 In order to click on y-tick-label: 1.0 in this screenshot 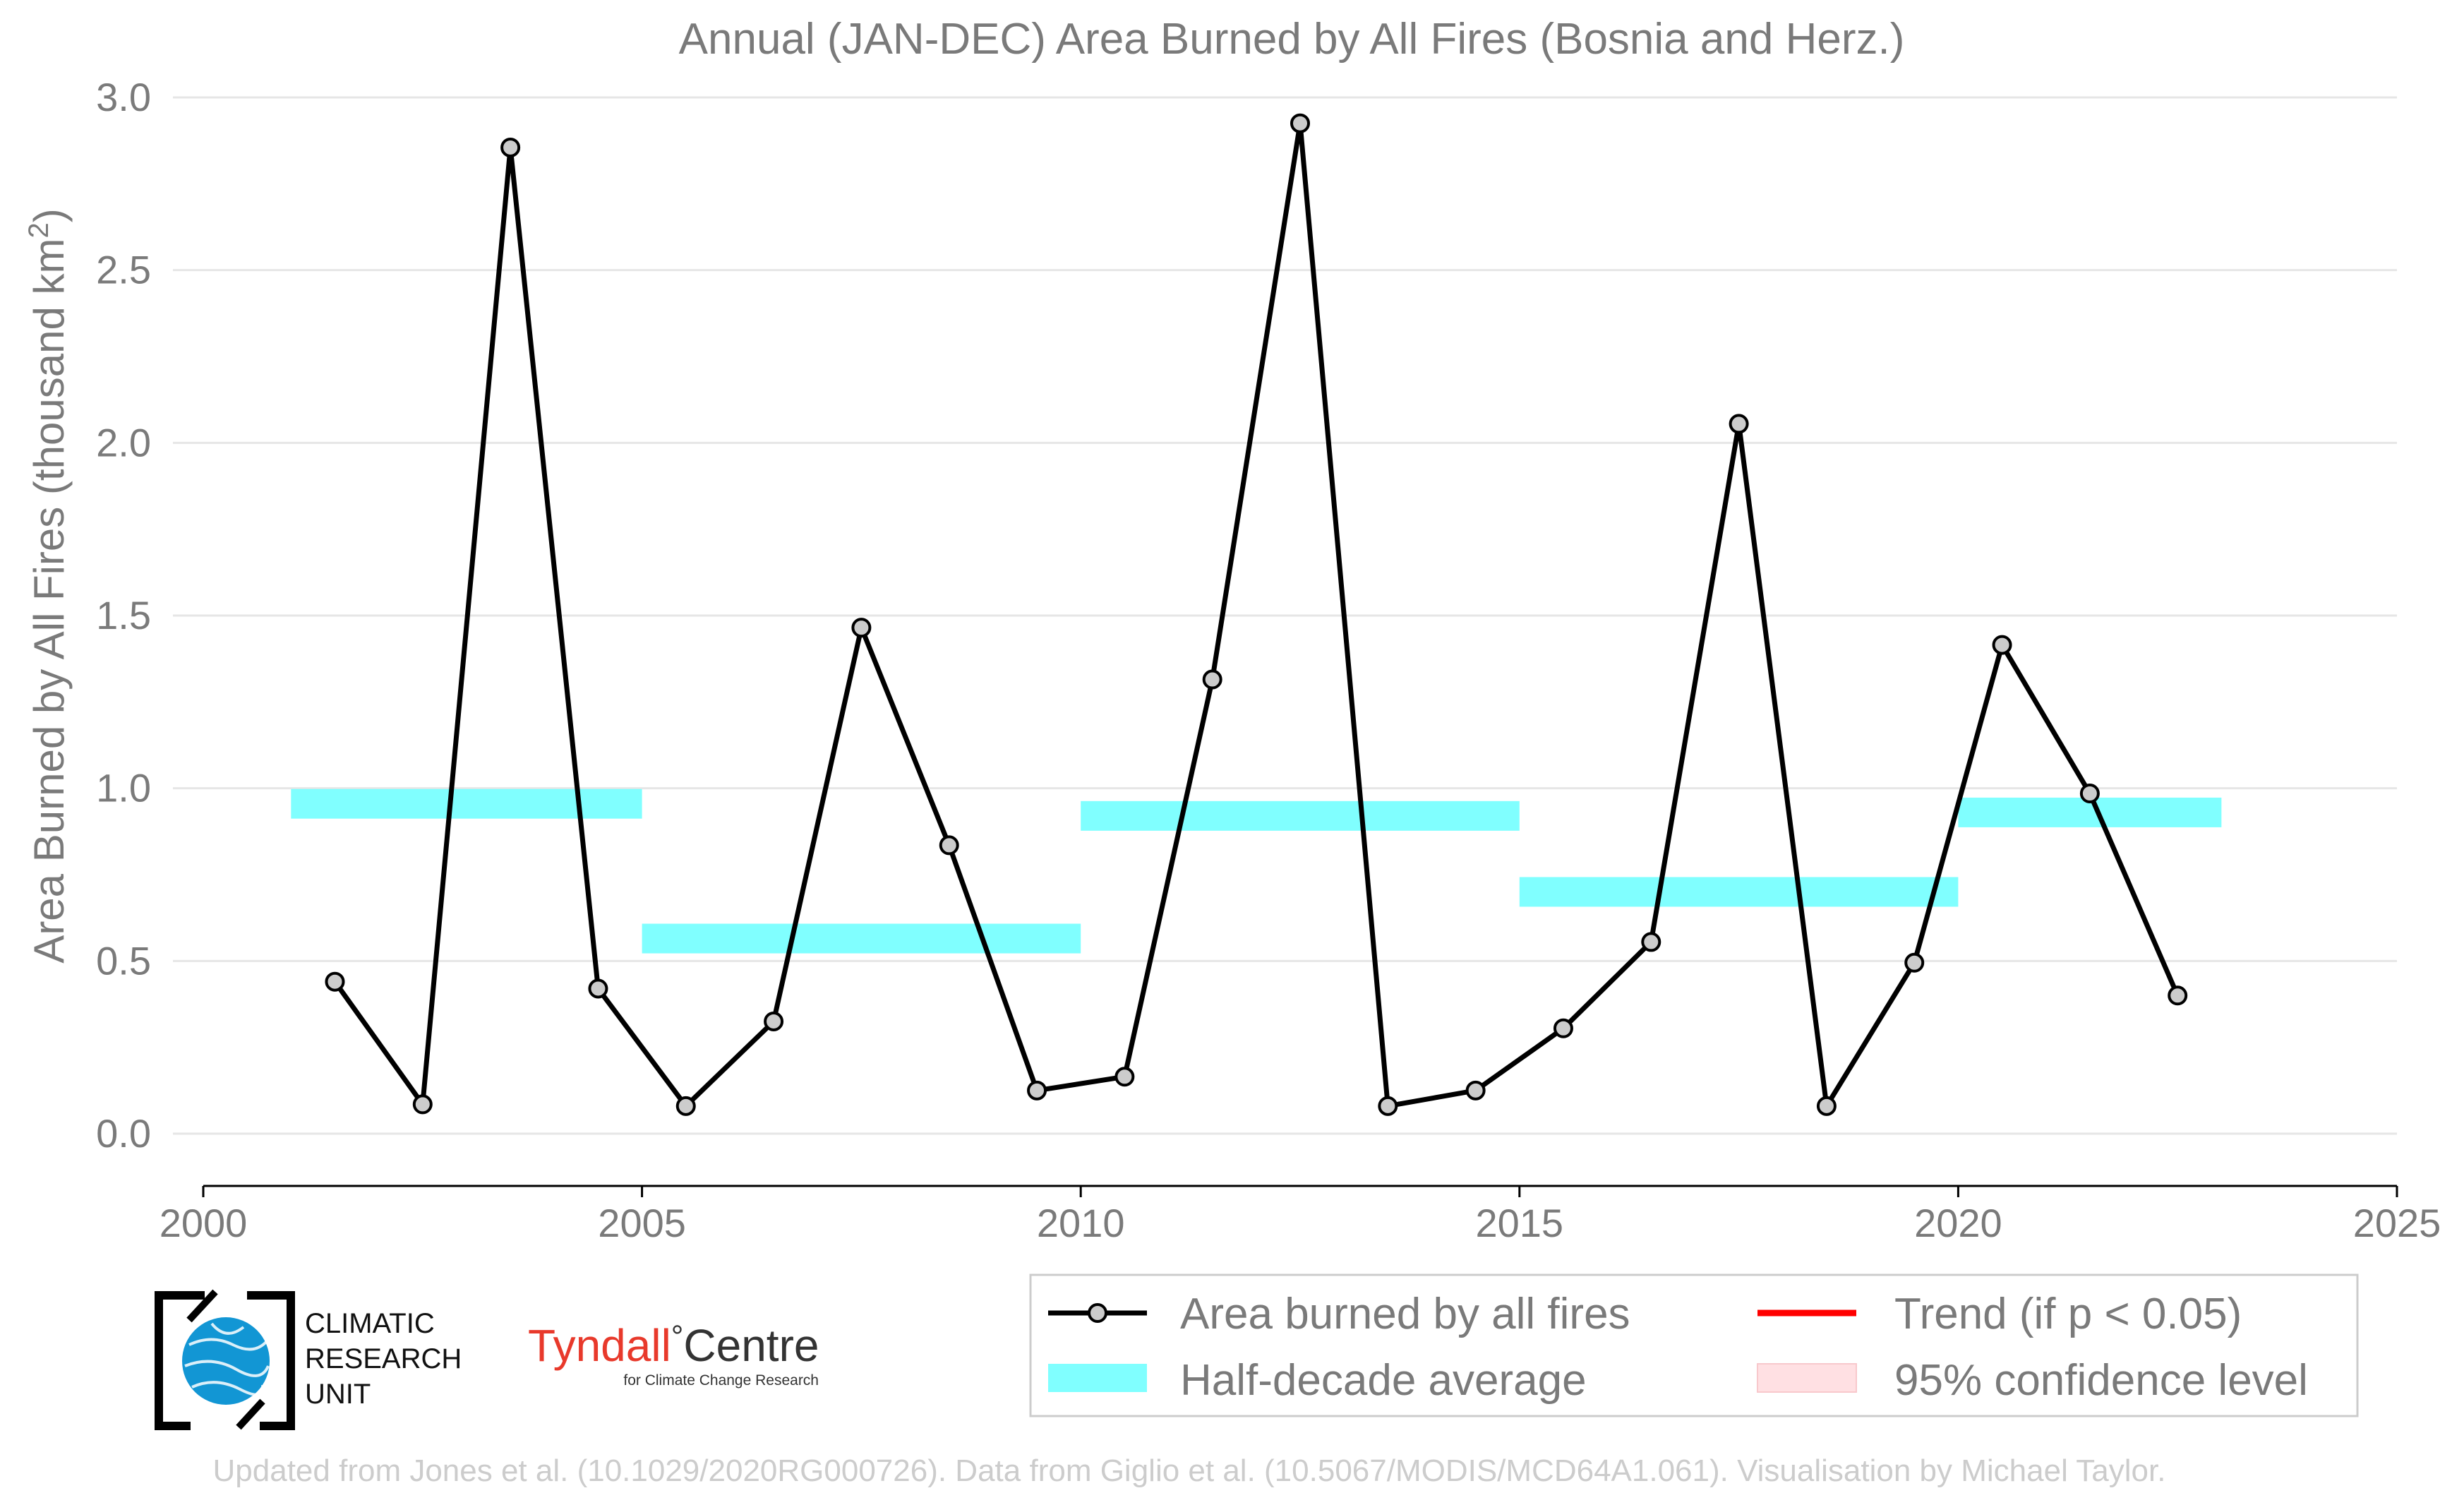, I will do `click(123, 788)`.